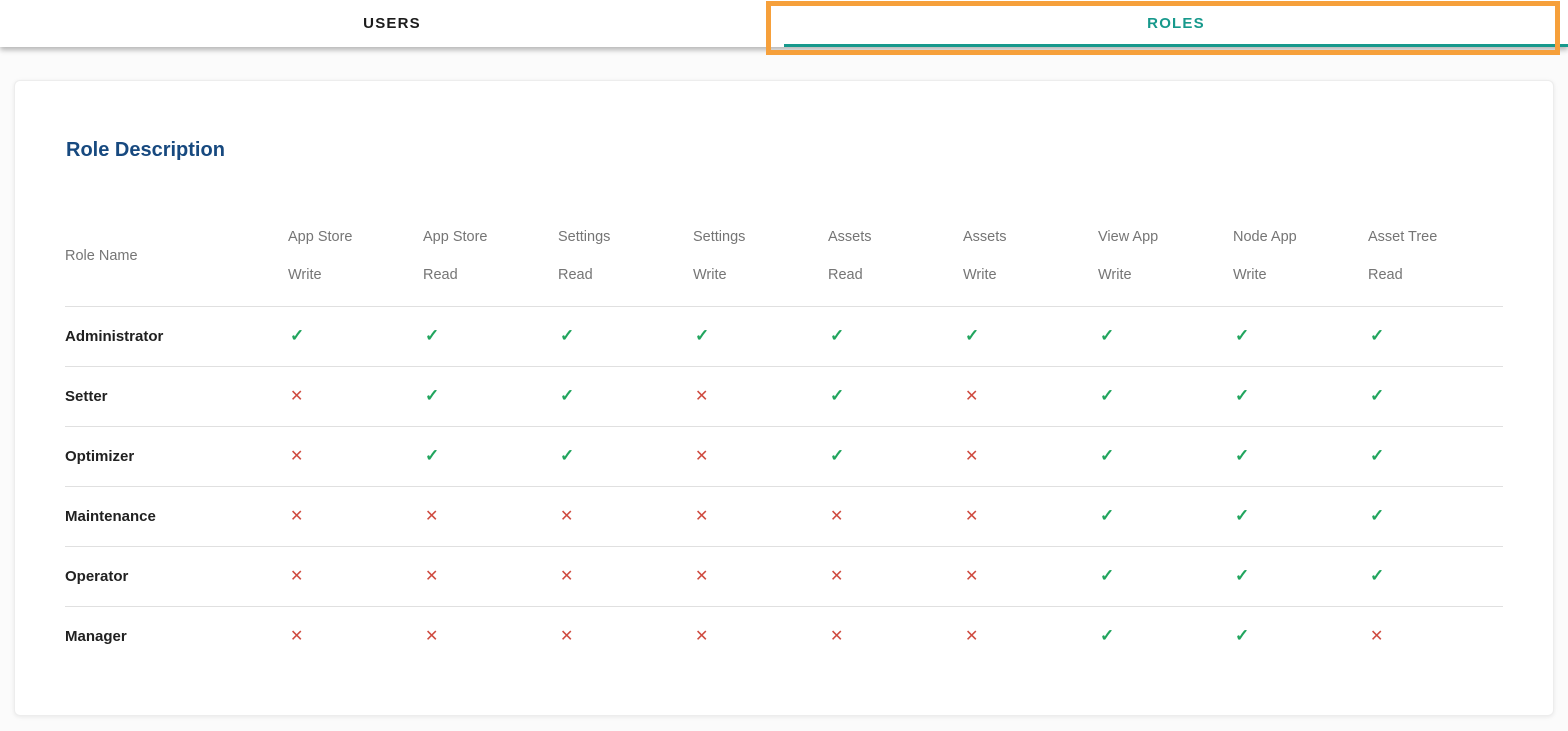 The width and height of the screenshot is (1568, 731). I want to click on header-group-label: App Store, so click(455, 237).